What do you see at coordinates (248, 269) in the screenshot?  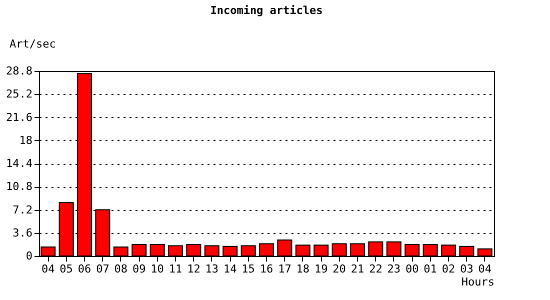 I see `x-tick-label: 15` at bounding box center [248, 269].